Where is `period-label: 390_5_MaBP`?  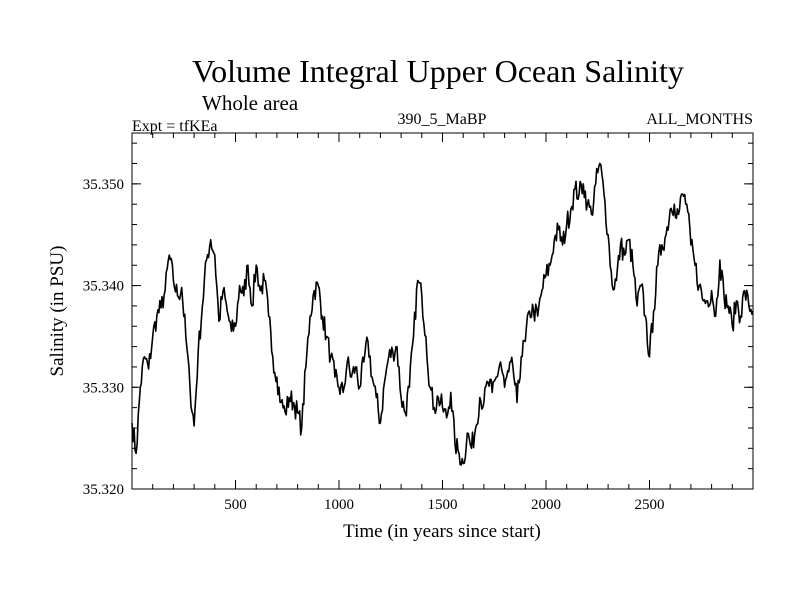 period-label: 390_5_MaBP is located at coordinates (442, 119).